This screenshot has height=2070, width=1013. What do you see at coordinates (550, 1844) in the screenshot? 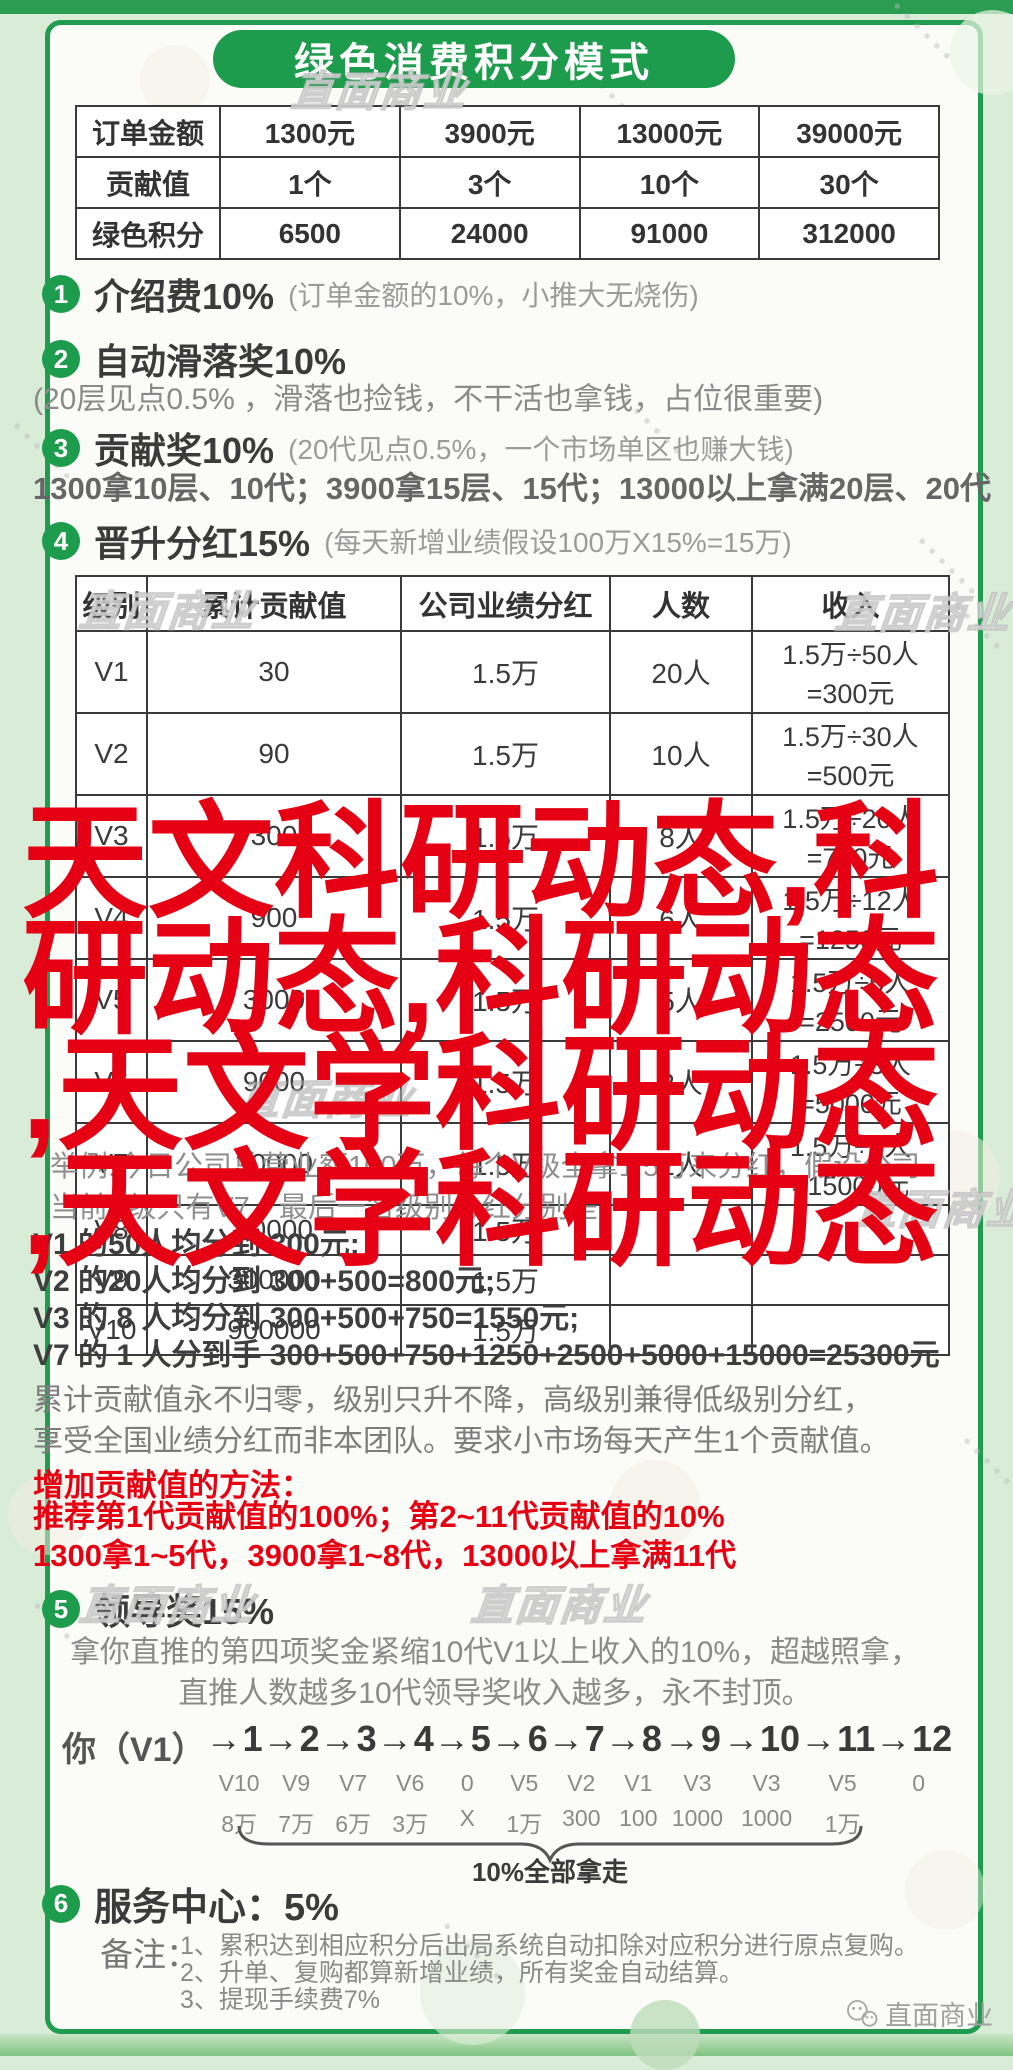
I see `under-brace` at bounding box center [550, 1844].